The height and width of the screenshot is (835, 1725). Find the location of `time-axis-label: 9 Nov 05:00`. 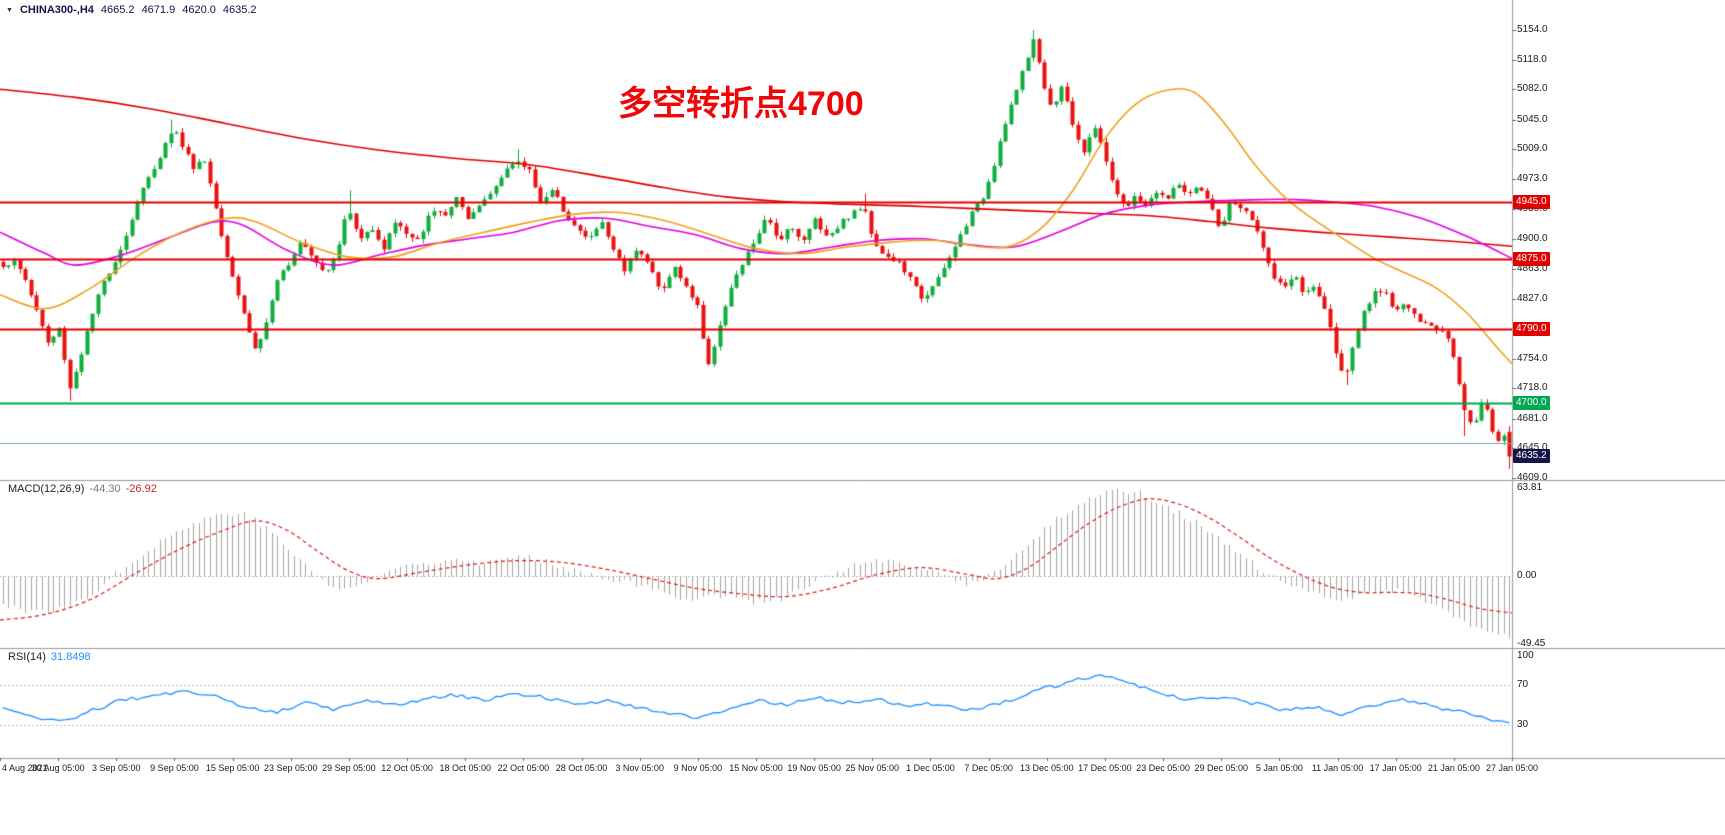

time-axis-label: 9 Nov 05:00 is located at coordinates (698, 768).